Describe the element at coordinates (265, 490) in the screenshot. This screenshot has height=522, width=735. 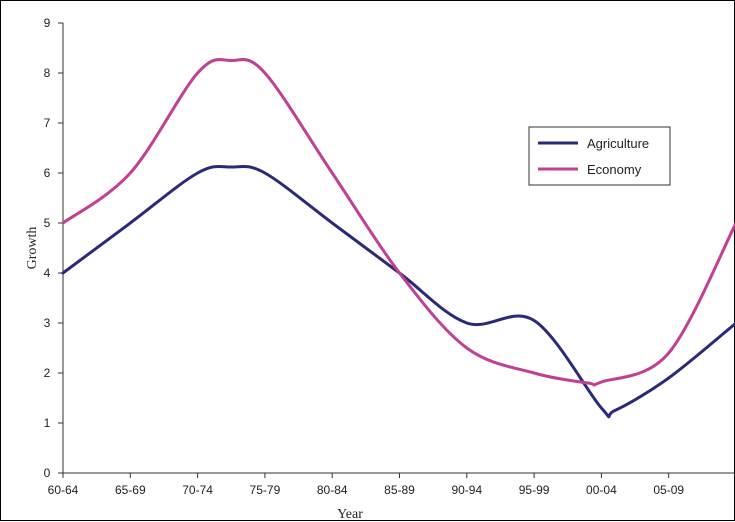
I see `x-tick-label: 75-79` at that location.